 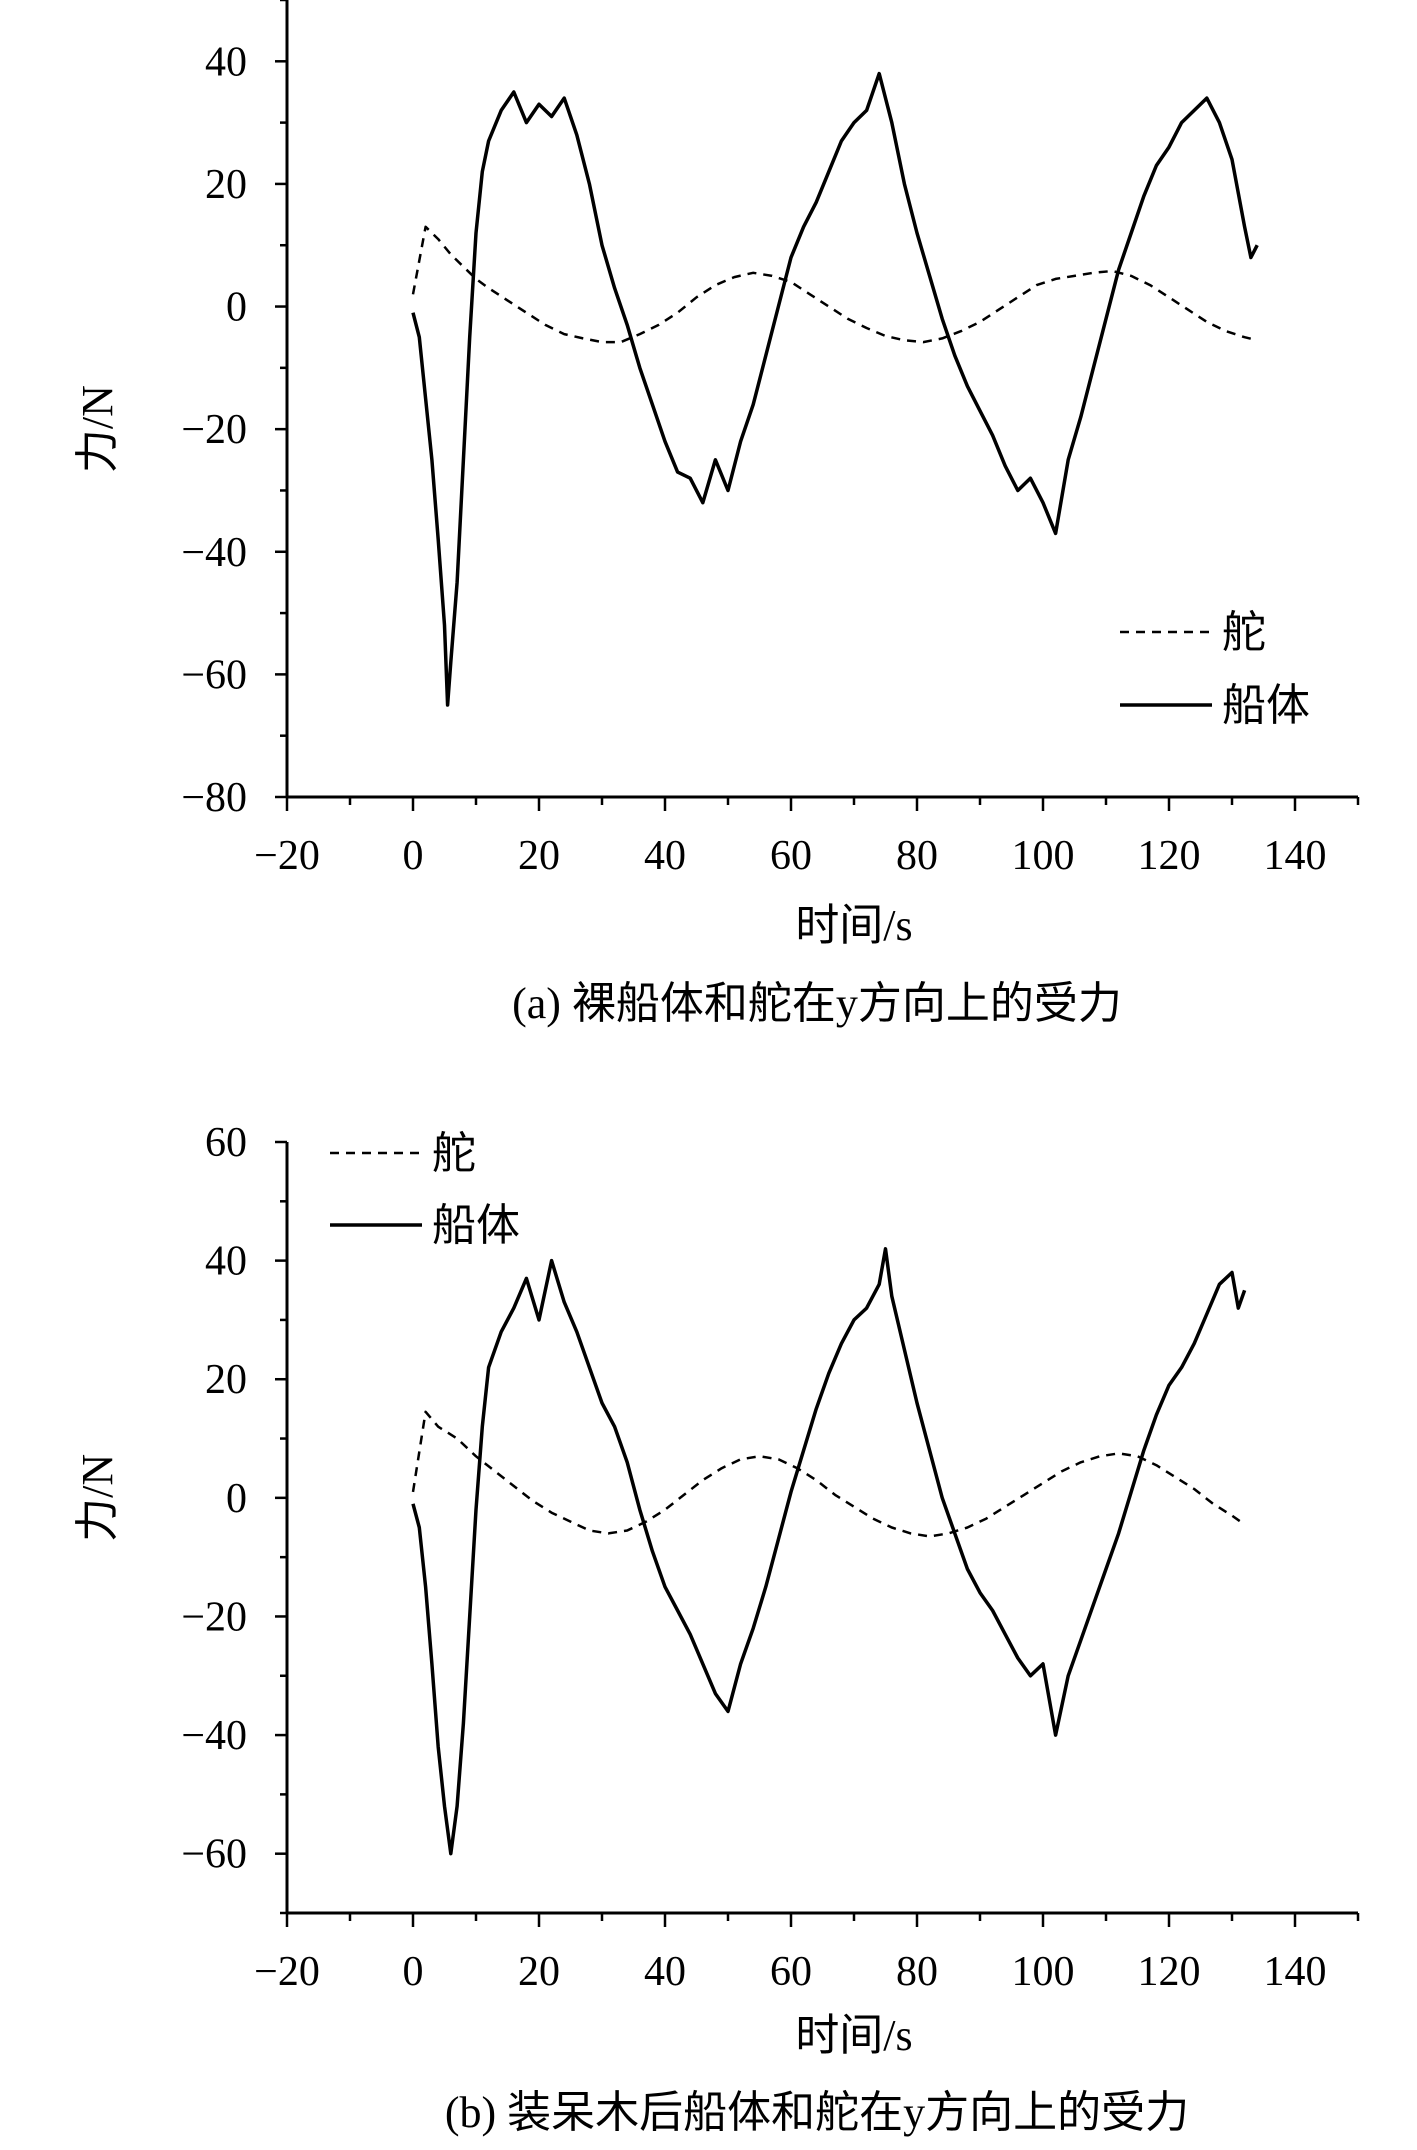 I want to click on figure-caption: (b) 装呆木后船体和舵在y方向上的受力, so click(x=817, y=2112).